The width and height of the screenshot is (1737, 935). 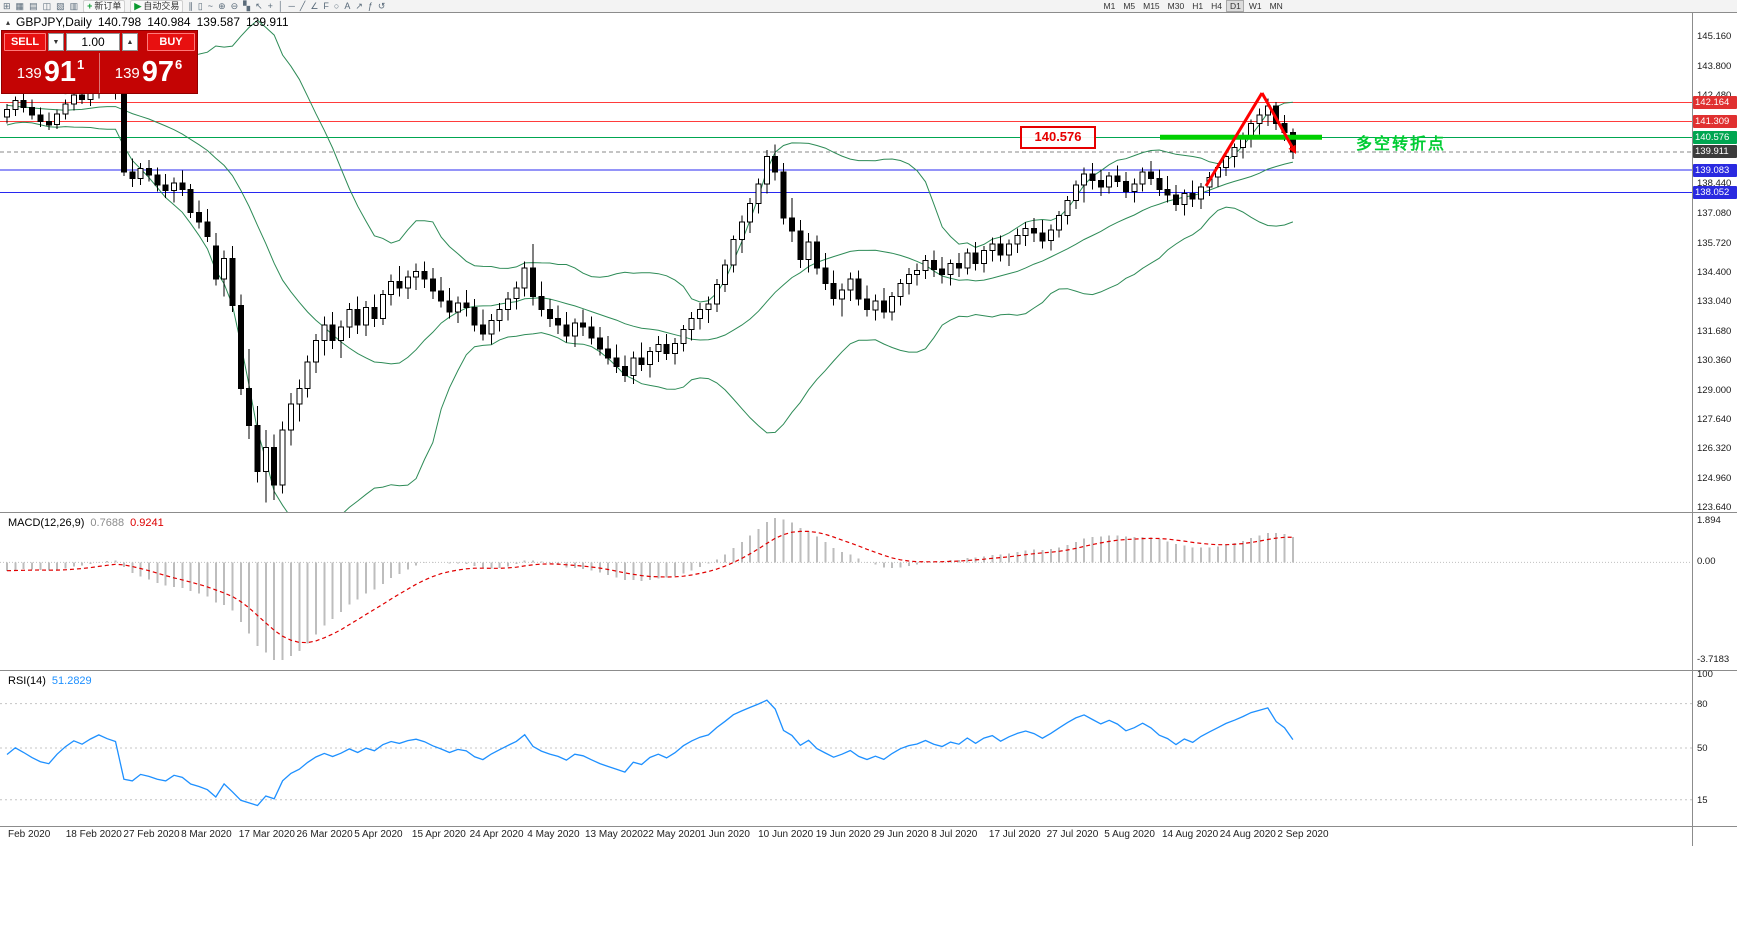 What do you see at coordinates (1715, 137) in the screenshot?
I see `price-tag-140.576: 140.576` at bounding box center [1715, 137].